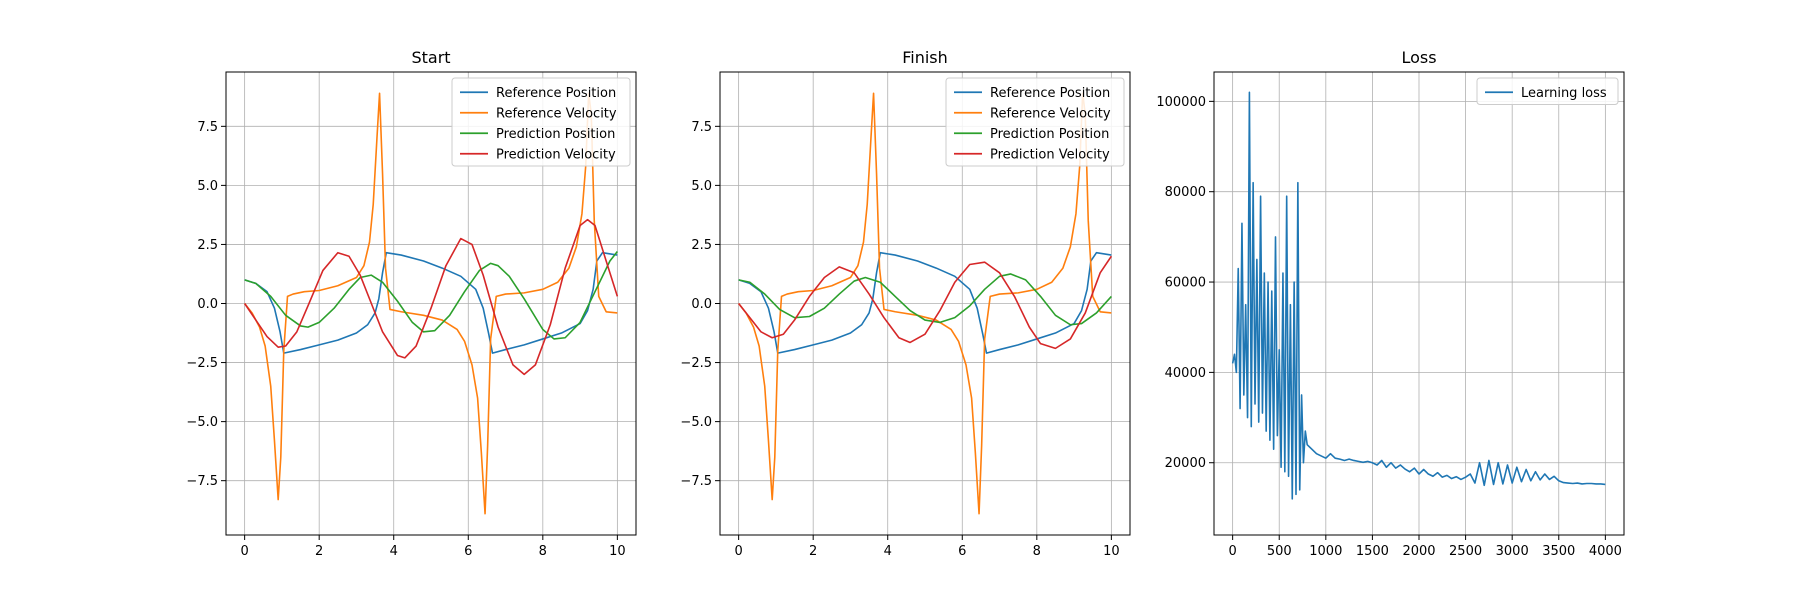 Image resolution: width=1800 pixels, height=600 pixels. Describe the element at coordinates (1512, 551) in the screenshot. I see `x-tick-label: 3000` at that location.